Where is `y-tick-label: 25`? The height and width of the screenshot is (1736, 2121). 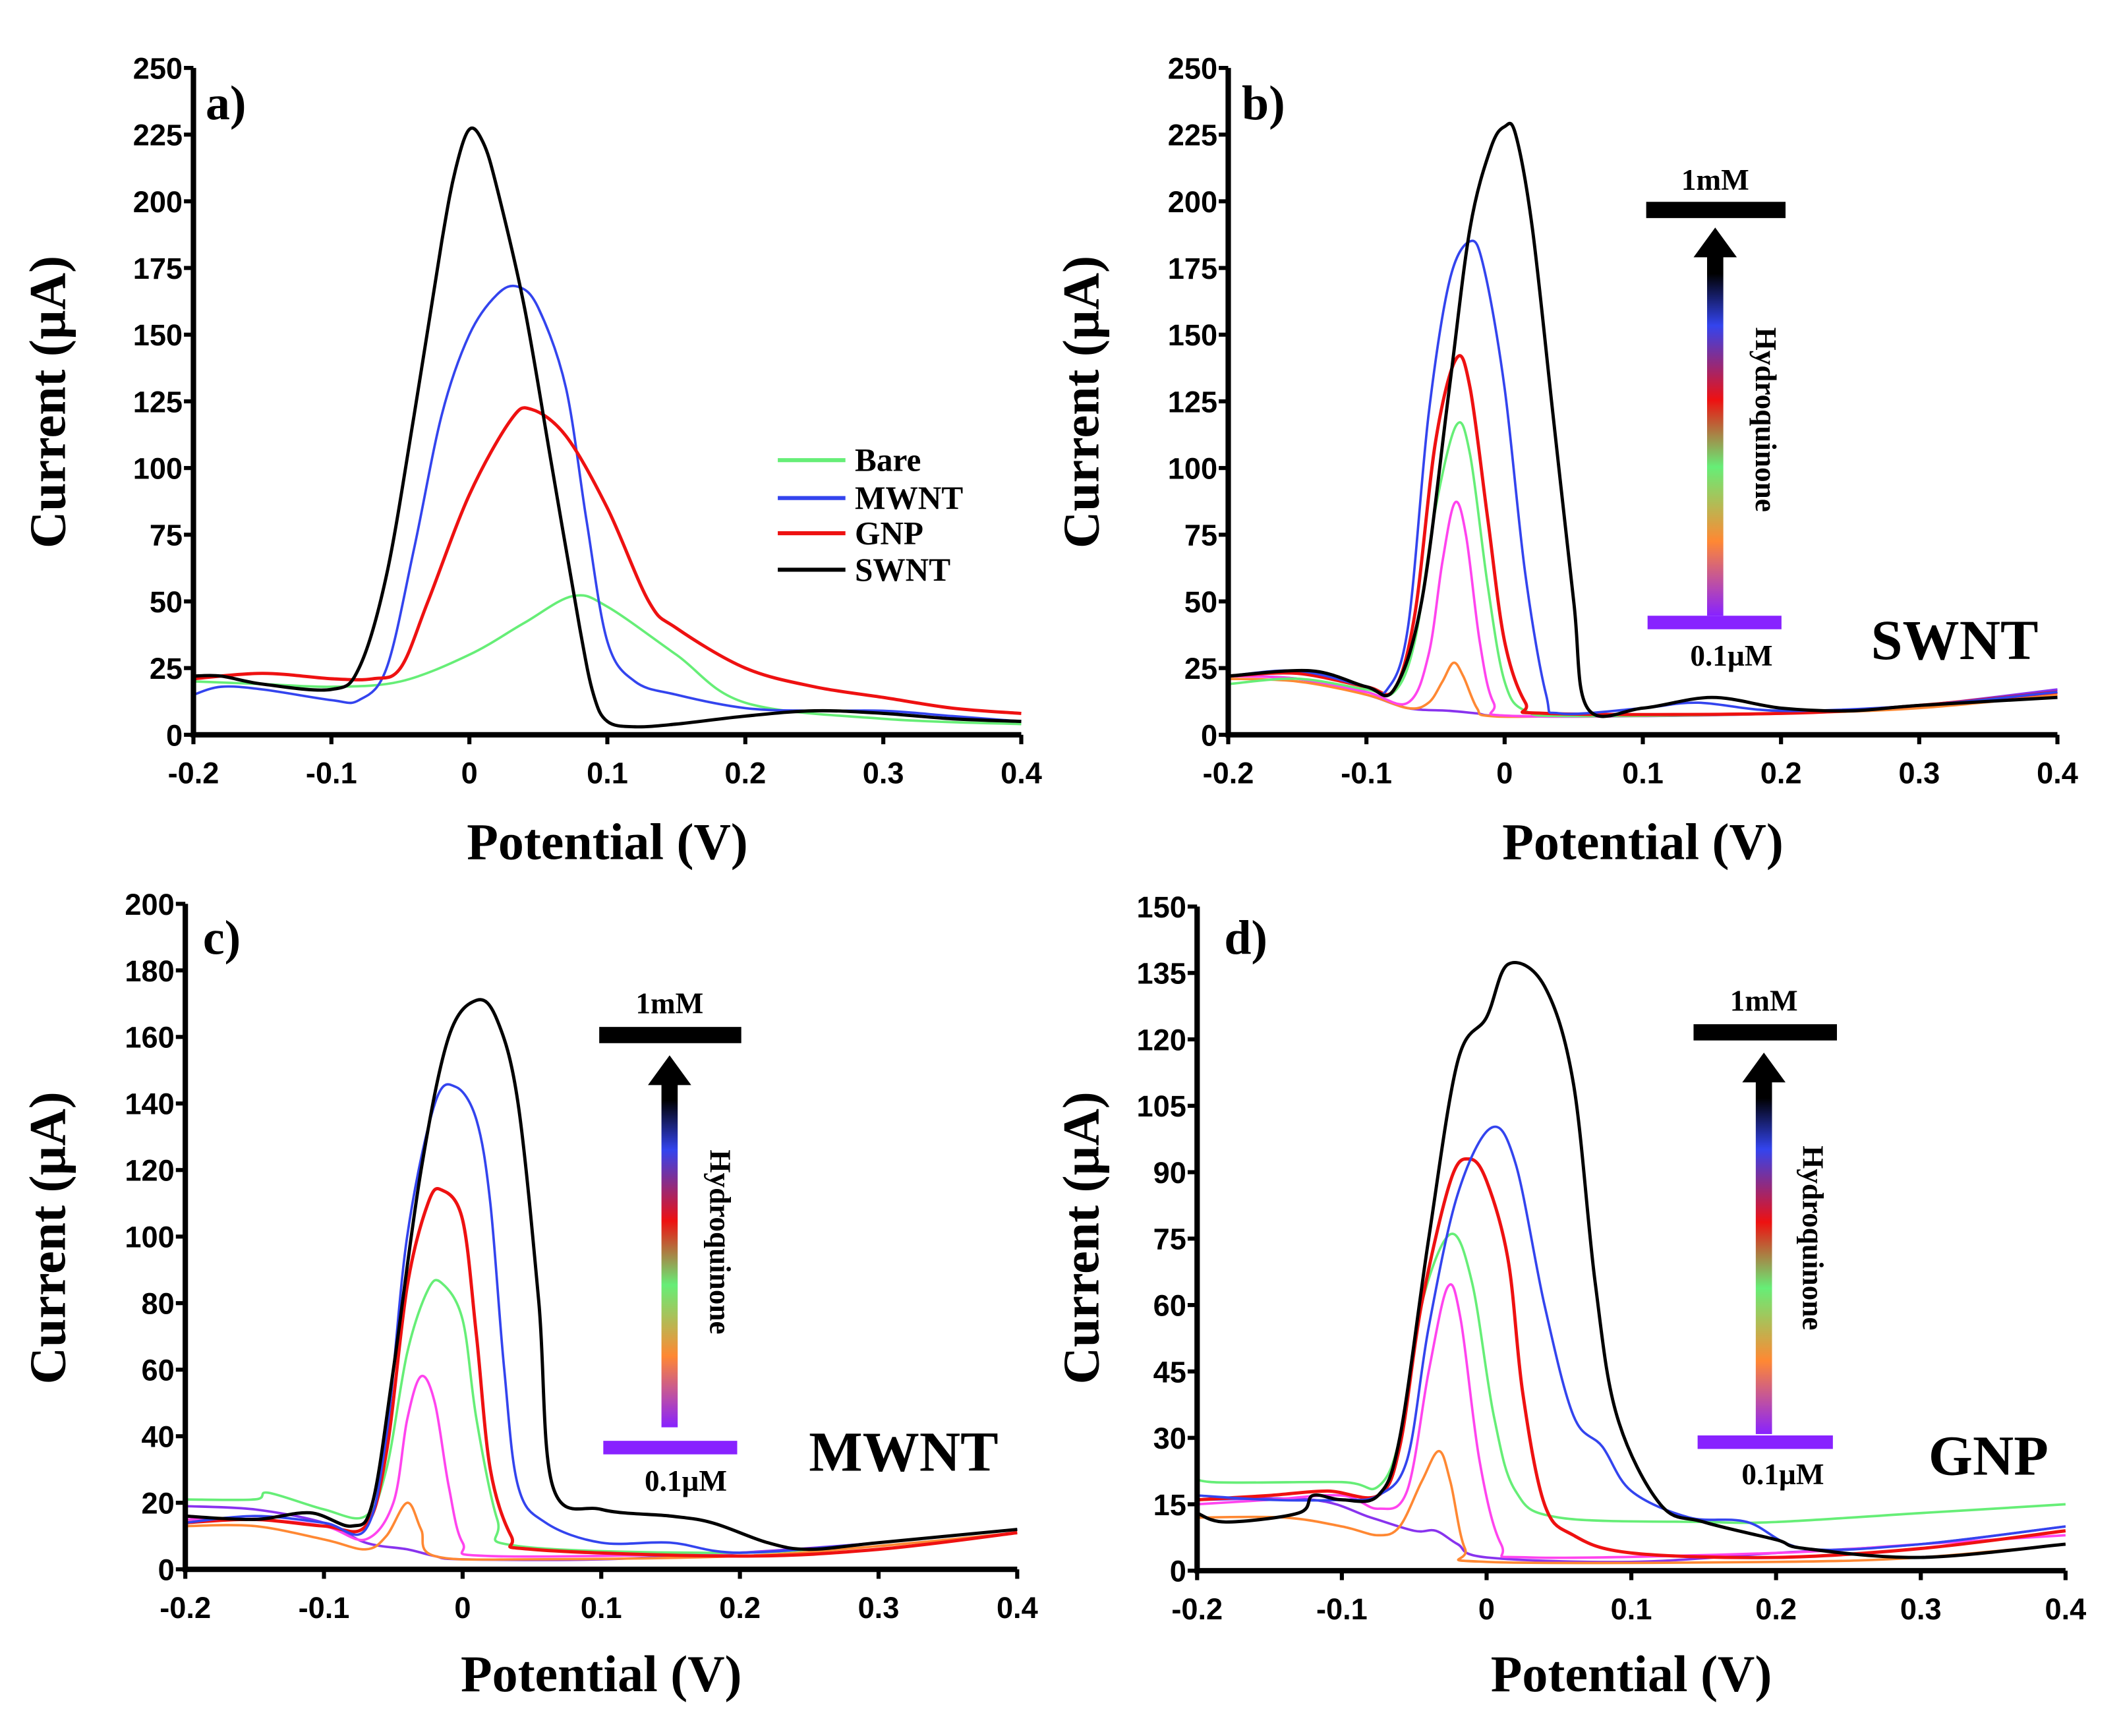 y-tick-label: 25 is located at coordinates (166, 668).